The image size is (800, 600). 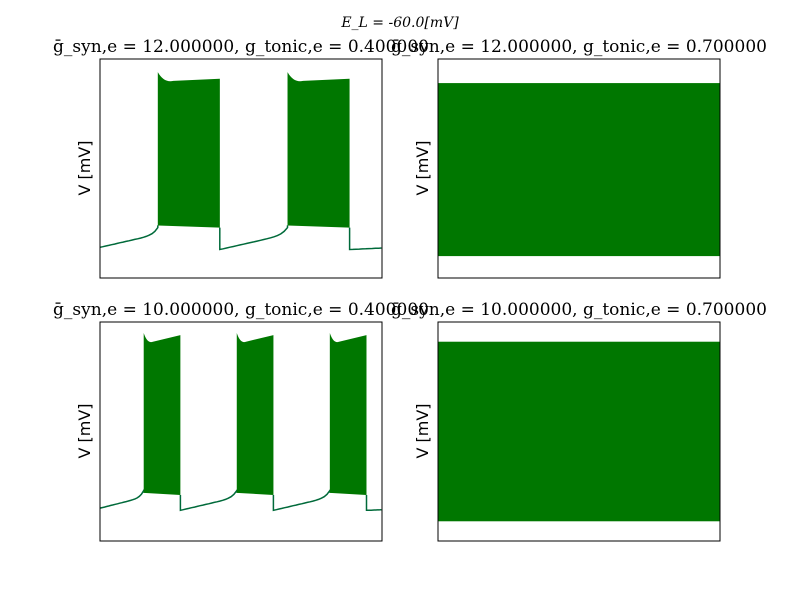 I want to click on panel-3-axes-frame, so click(x=241, y=431).